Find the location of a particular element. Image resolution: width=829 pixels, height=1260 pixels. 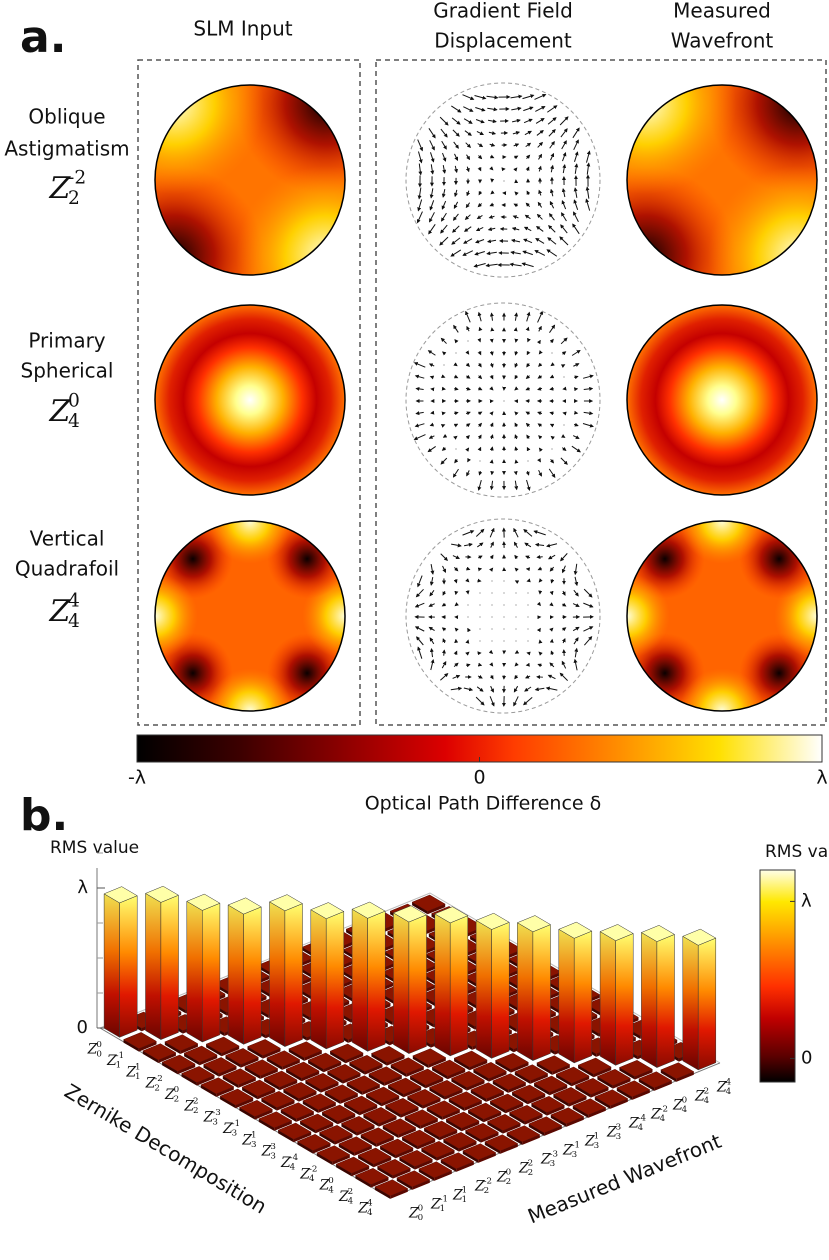

term-m: -4 is located at coordinates (642, 1119).